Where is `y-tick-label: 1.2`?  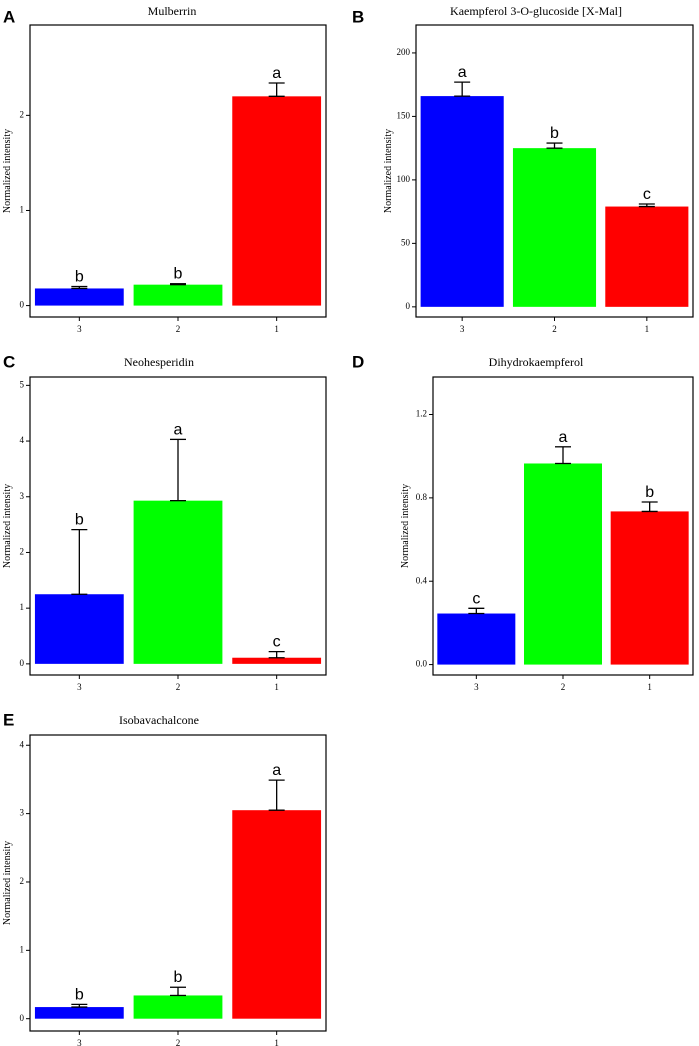
y-tick-label: 1.2 is located at coordinates (421, 414).